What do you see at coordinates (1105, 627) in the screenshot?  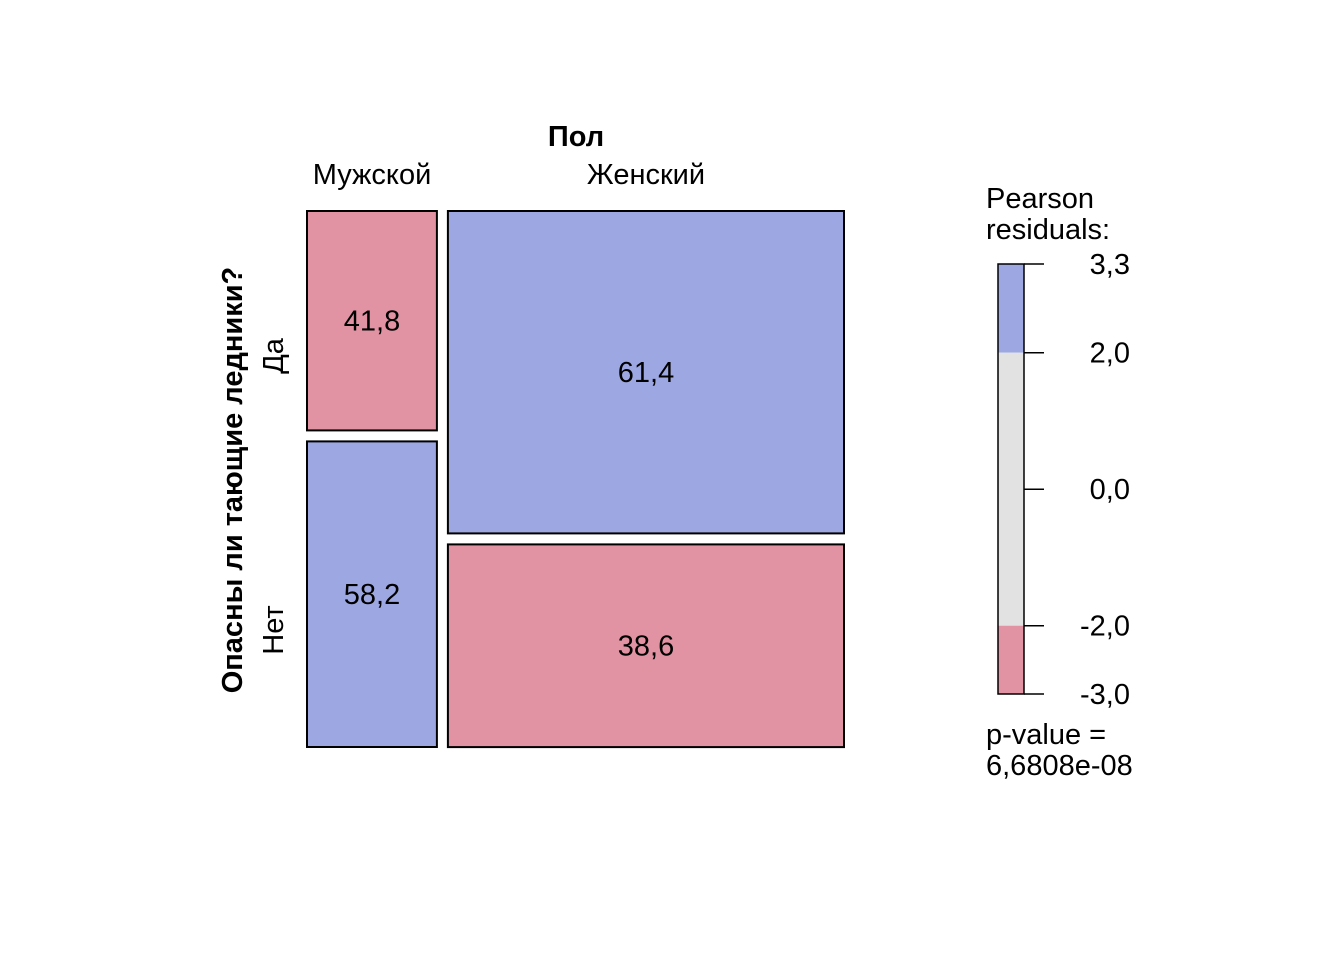 I see `legend-tick-label: -2,0` at bounding box center [1105, 627].